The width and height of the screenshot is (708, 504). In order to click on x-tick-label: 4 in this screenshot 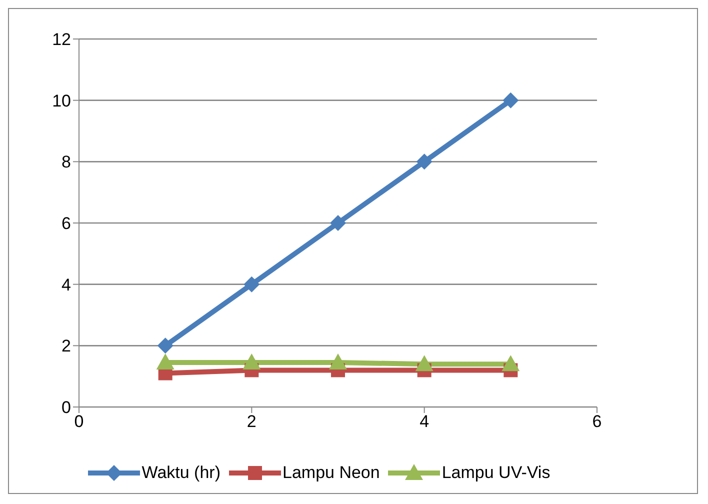, I will do `click(425, 422)`.